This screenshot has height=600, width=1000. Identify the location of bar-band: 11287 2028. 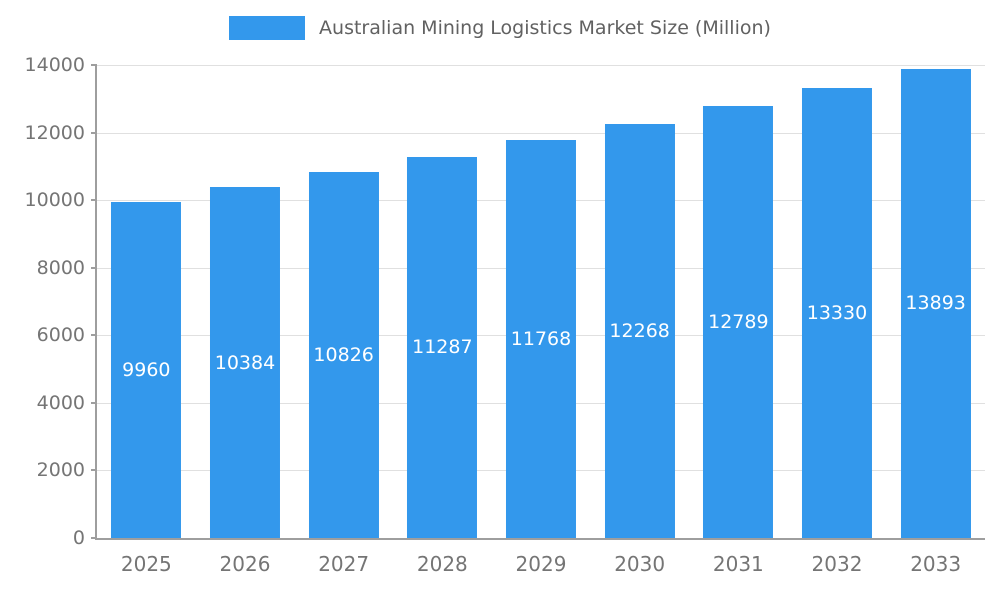
(442, 320).